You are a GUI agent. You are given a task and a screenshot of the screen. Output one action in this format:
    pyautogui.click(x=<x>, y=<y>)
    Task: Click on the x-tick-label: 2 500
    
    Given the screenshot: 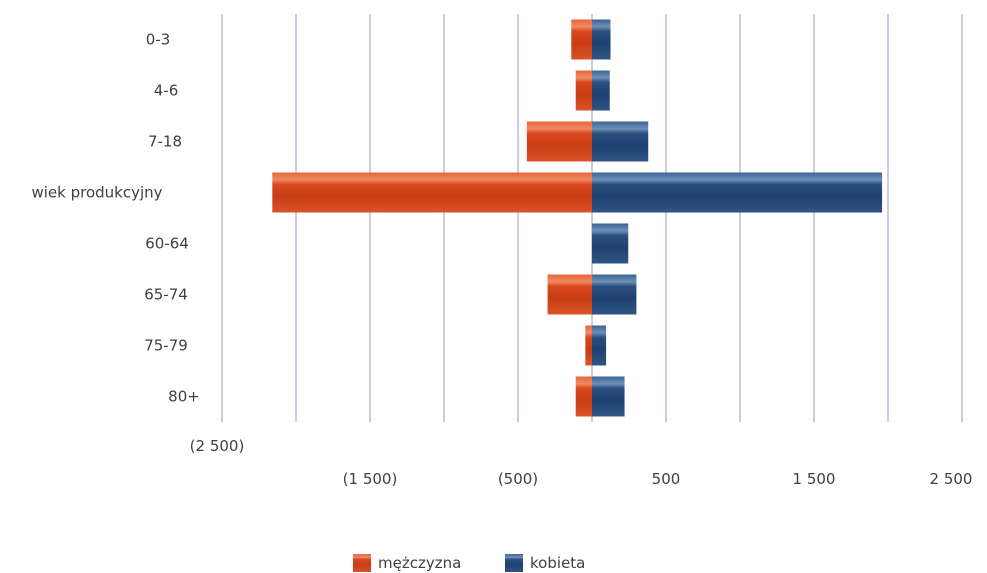 What is the action you would take?
    pyautogui.click(x=951, y=479)
    